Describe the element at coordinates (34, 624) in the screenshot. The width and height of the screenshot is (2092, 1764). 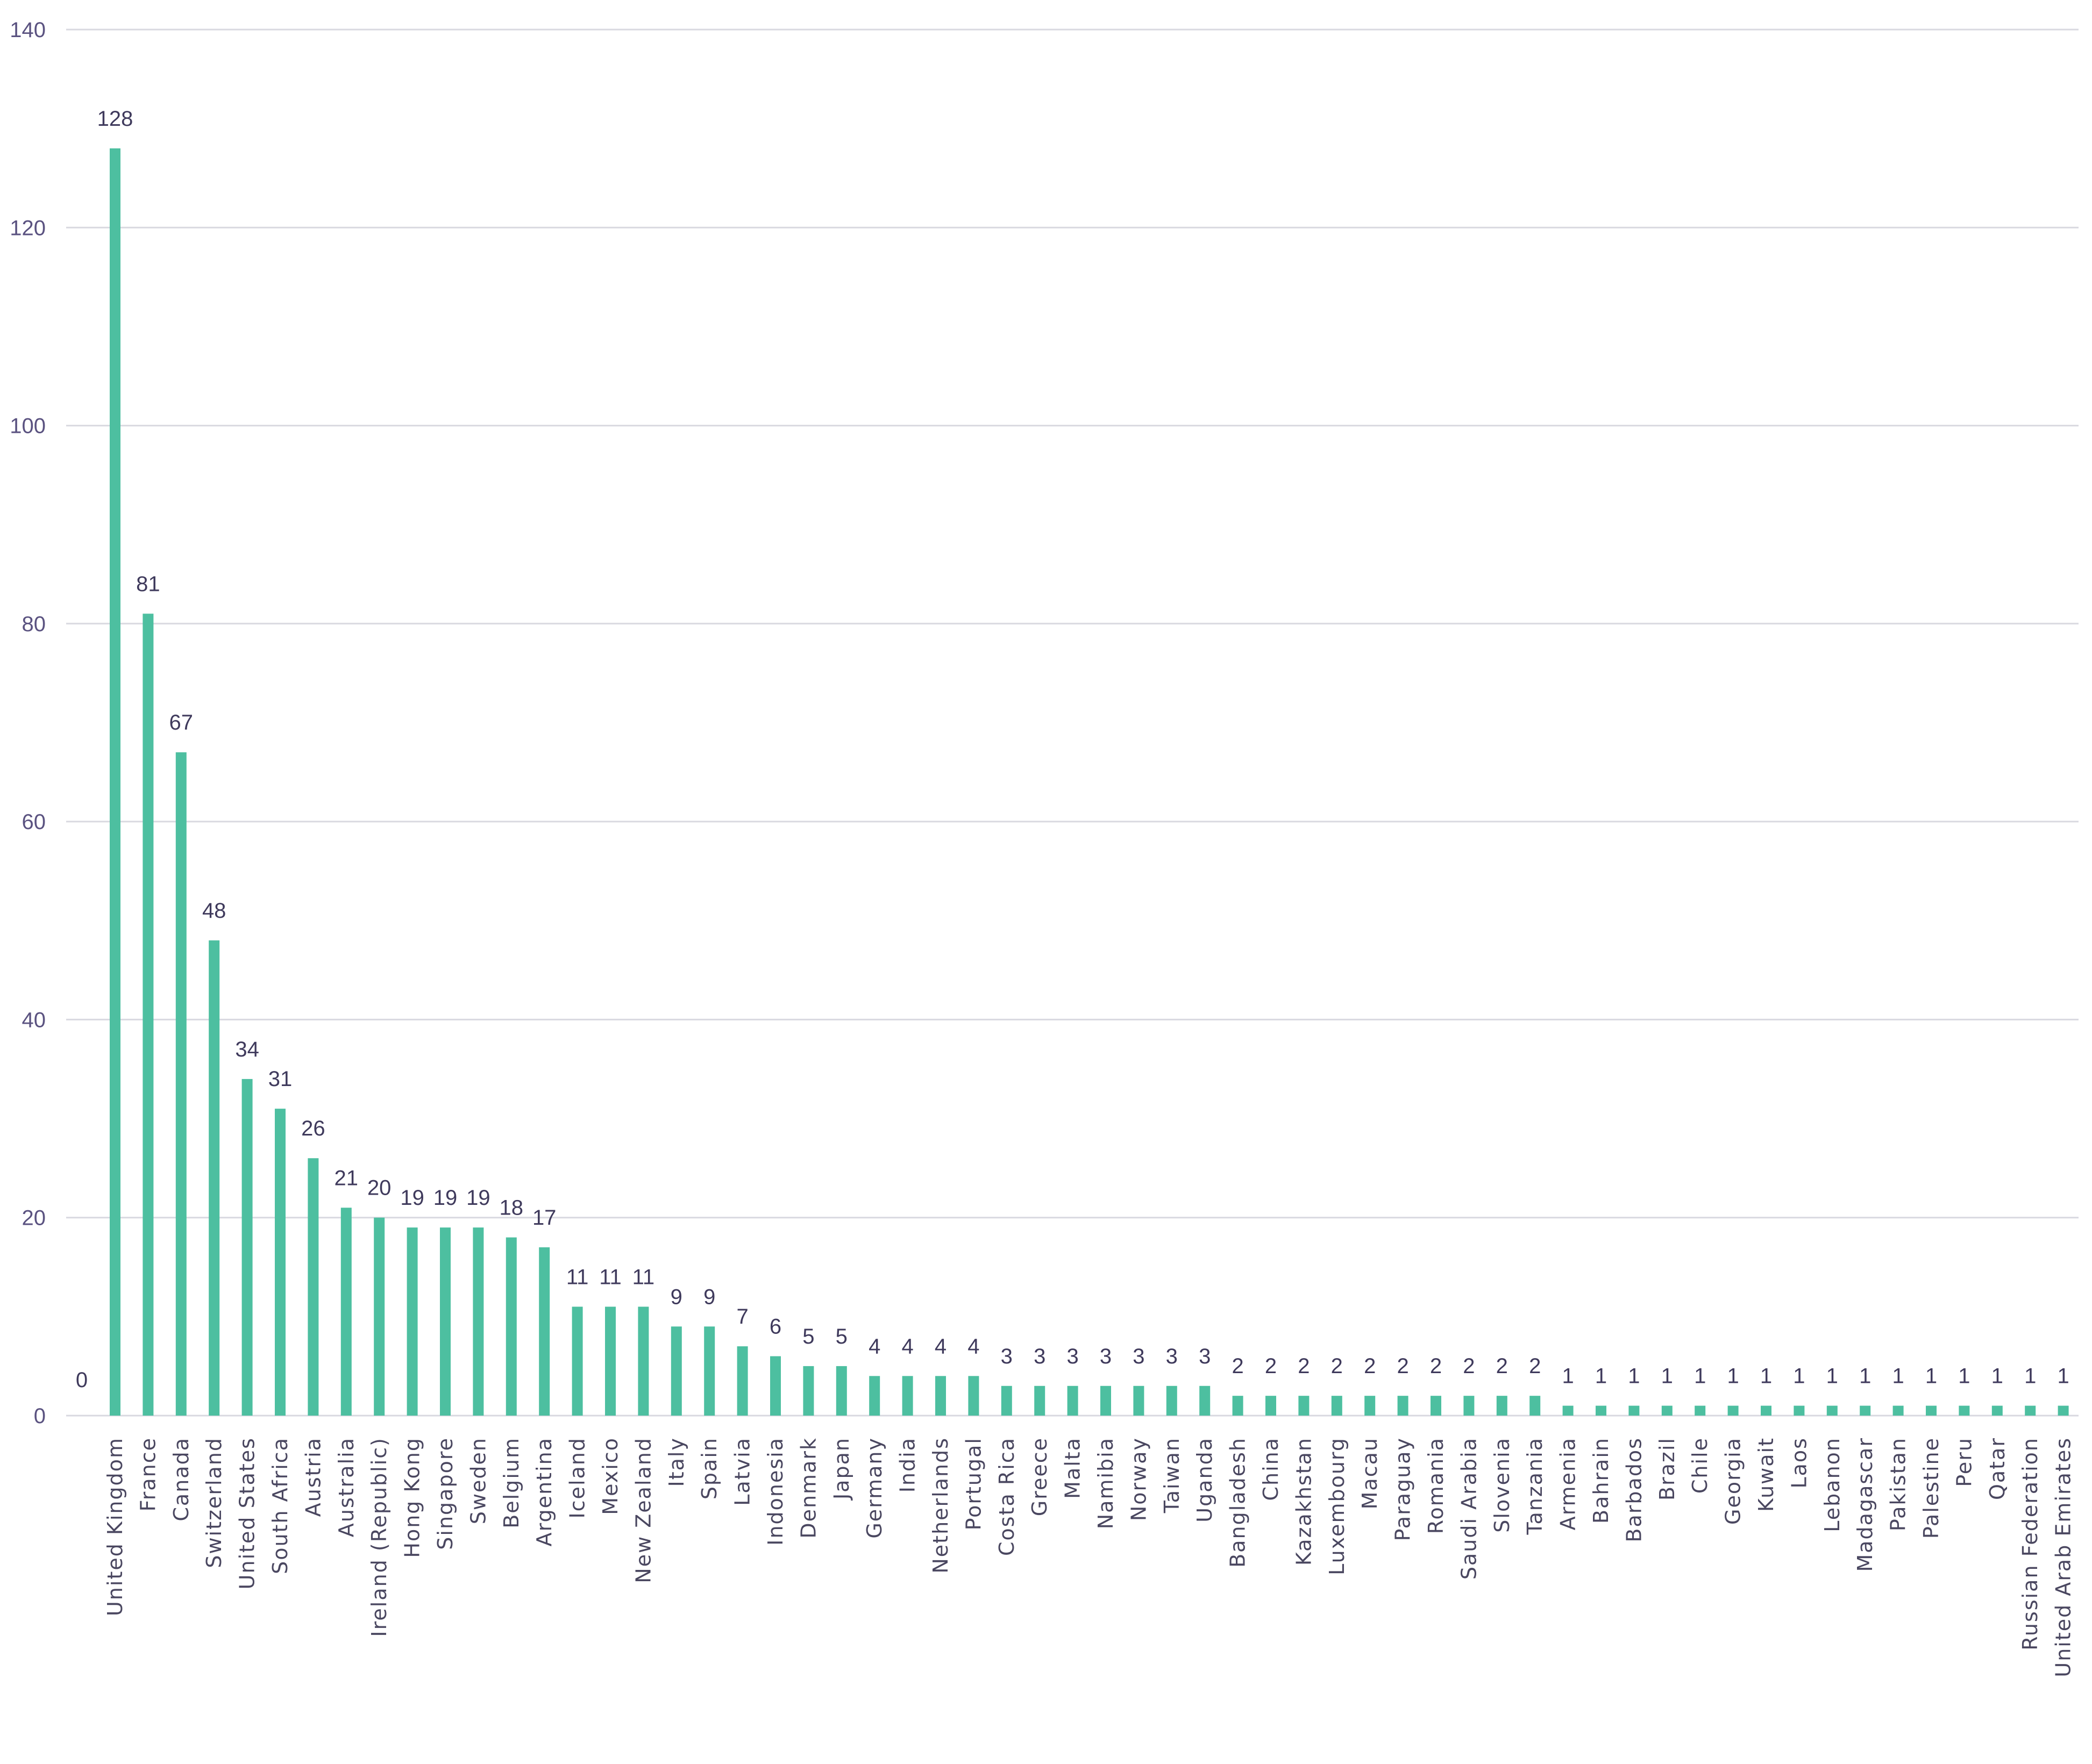
I see `y-tick-label: 80` at that location.